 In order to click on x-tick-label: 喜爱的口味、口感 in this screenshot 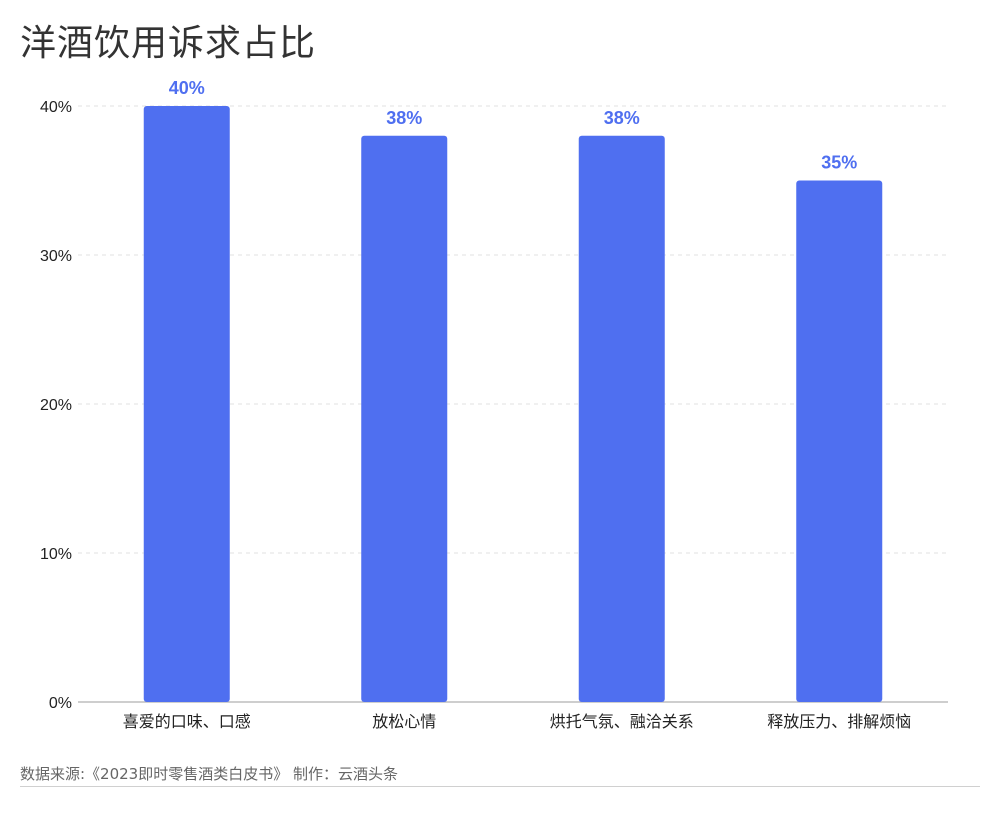, I will do `click(187, 721)`.